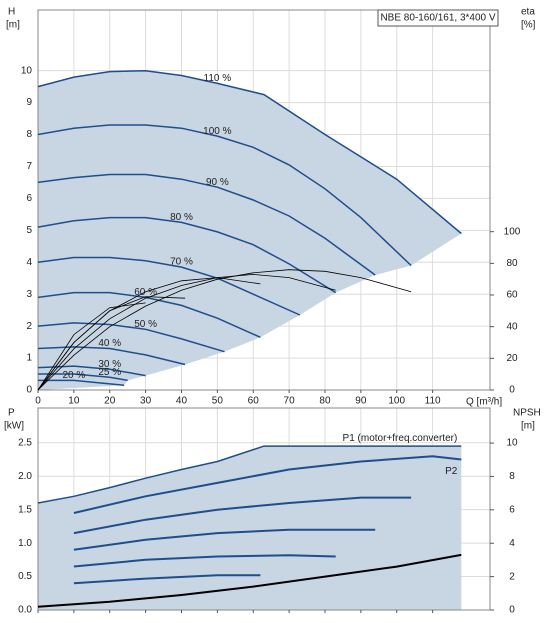  Describe the element at coordinates (451, 471) in the screenshot. I see `curve-label: P2` at that location.